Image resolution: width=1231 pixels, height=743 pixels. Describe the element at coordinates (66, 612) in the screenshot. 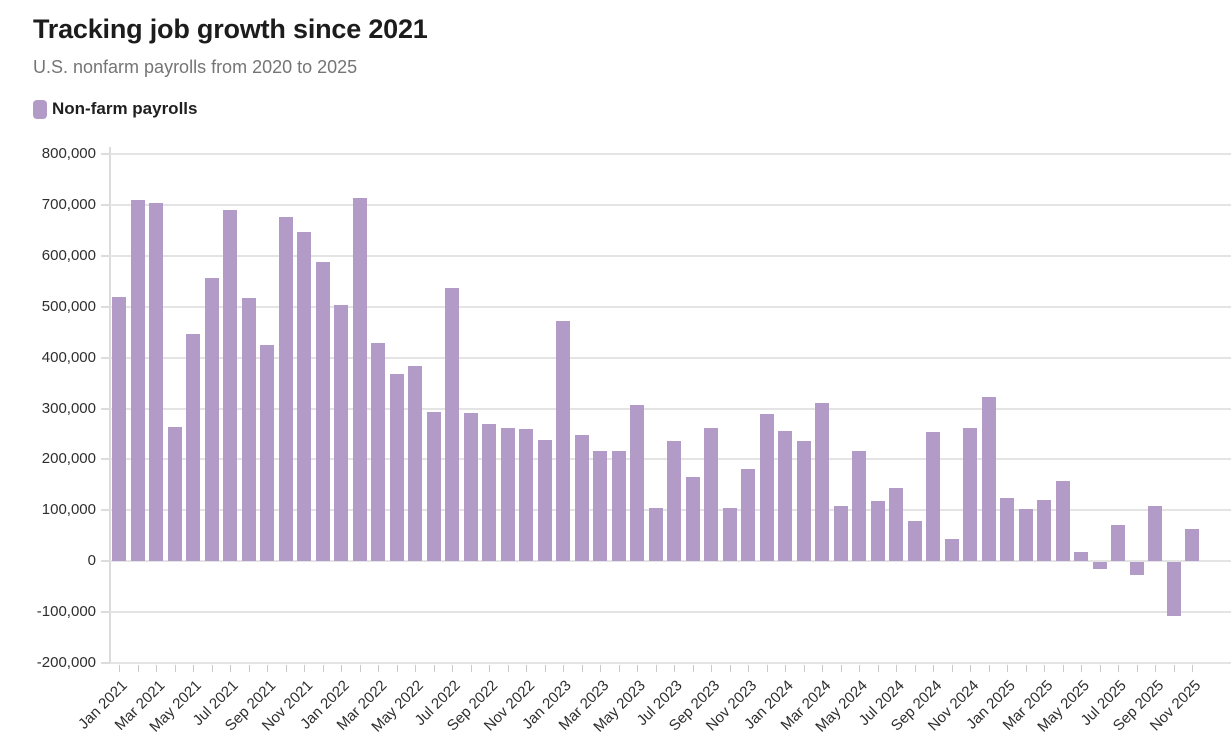

I see `y-tick-label: -100,000` at that location.